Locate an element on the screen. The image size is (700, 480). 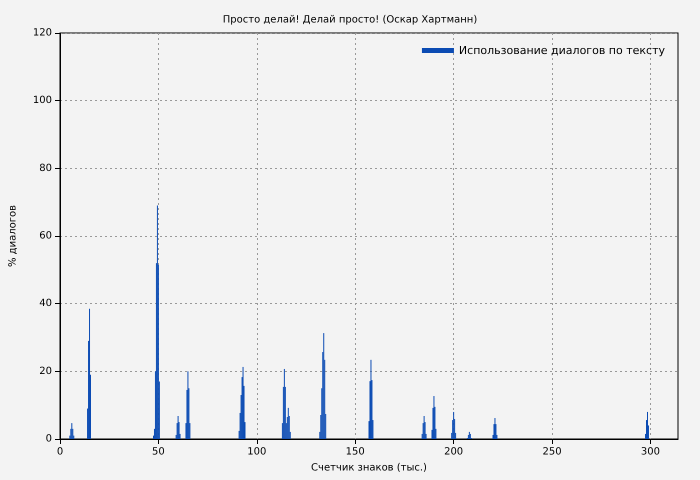
y-tick-label: 20 is located at coordinates (45, 371).